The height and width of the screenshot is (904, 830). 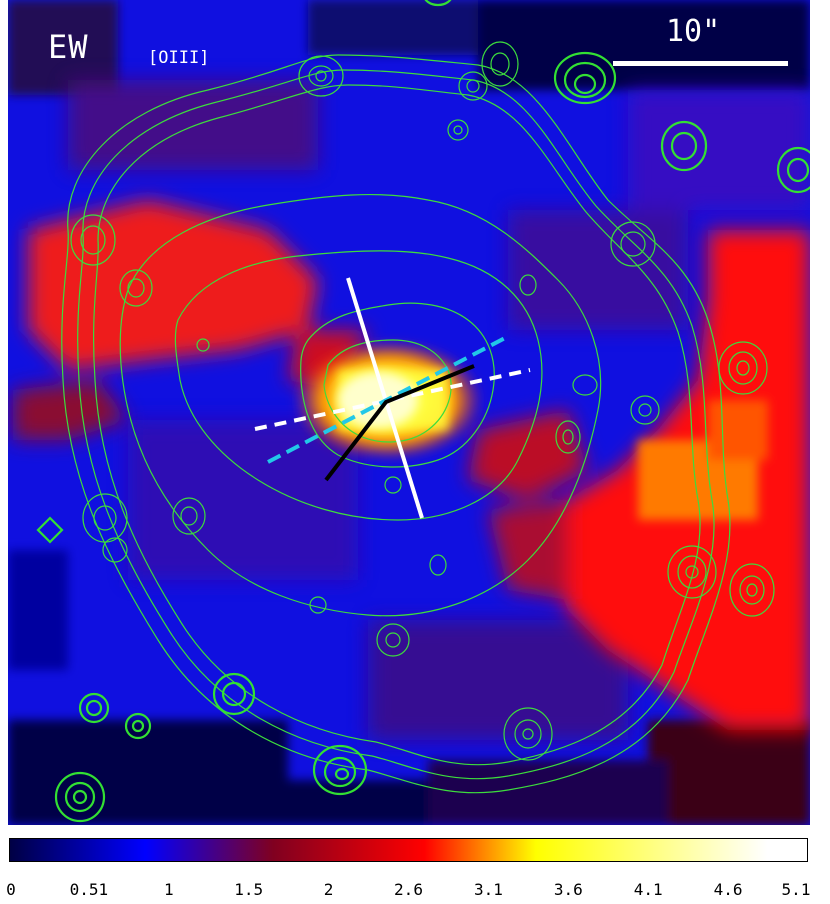 What do you see at coordinates (488, 889) in the screenshot?
I see `colorbar-tick-label: 3.1` at bounding box center [488, 889].